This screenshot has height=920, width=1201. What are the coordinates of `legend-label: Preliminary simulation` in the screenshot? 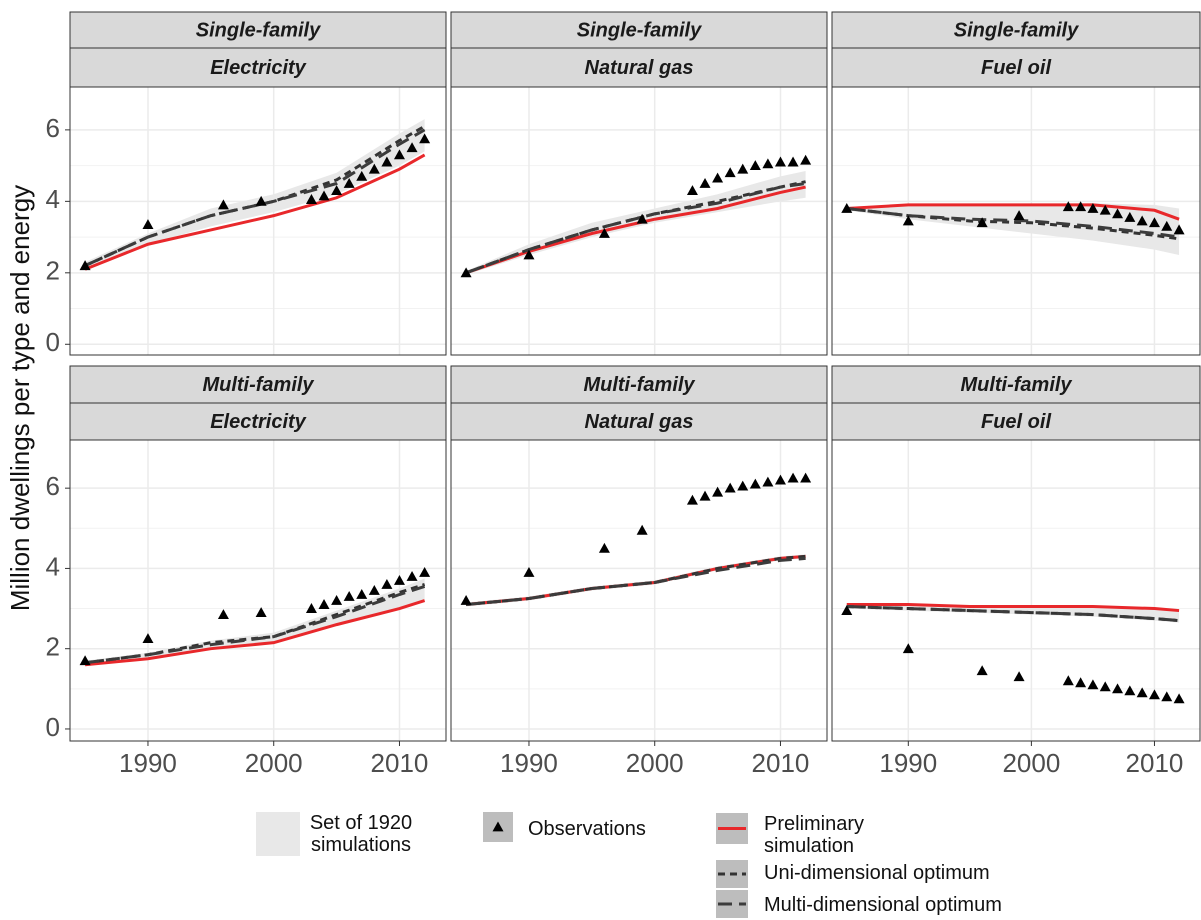 It's located at (814, 835).